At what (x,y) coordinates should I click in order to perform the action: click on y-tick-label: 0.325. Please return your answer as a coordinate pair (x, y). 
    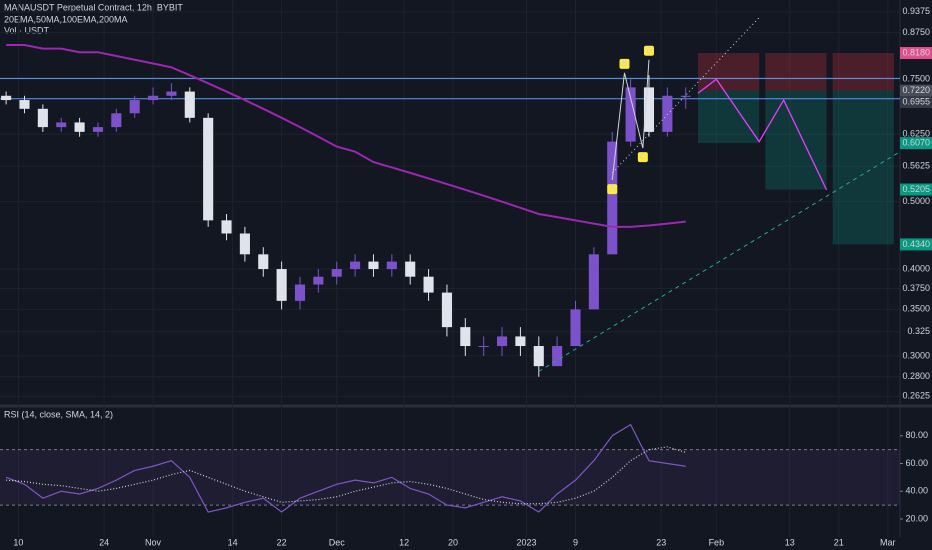
    Looking at the image, I should click on (918, 331).